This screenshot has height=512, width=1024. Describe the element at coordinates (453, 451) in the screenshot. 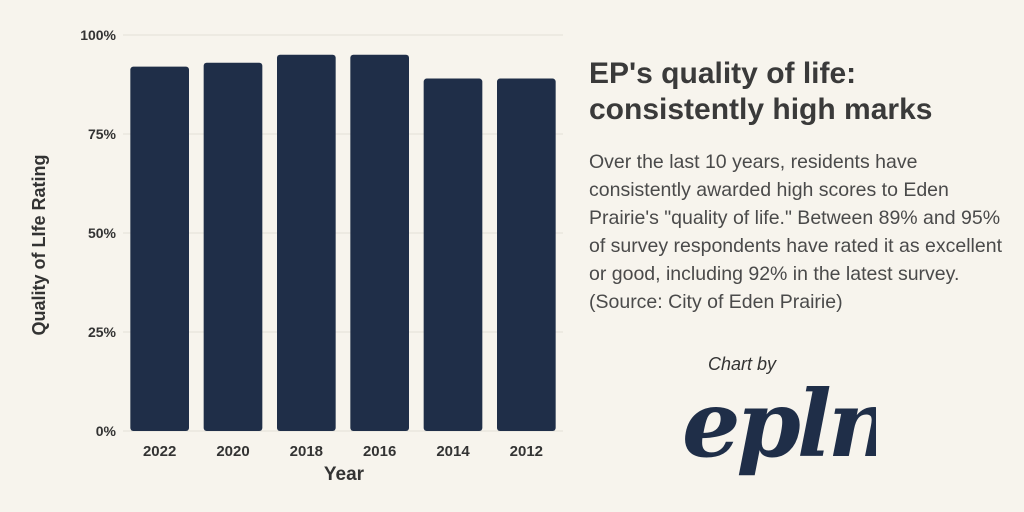

I see `x-tick-label-2014: 2014` at that location.